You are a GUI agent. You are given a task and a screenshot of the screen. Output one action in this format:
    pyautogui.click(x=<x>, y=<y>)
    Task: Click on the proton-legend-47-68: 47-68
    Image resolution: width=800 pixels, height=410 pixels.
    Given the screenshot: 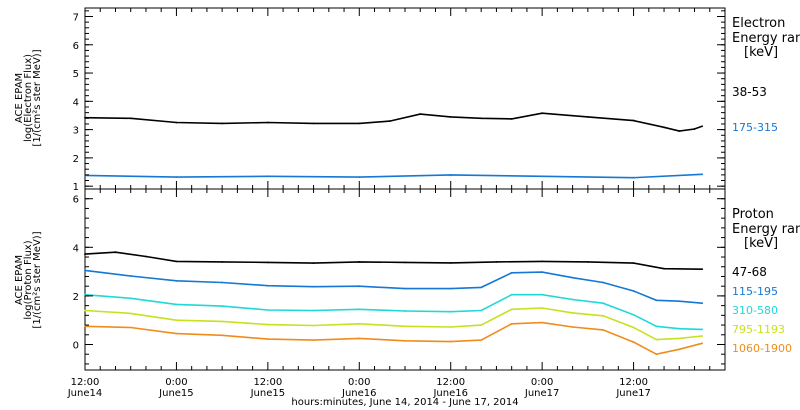 What is the action you would take?
    pyautogui.click(x=749, y=272)
    